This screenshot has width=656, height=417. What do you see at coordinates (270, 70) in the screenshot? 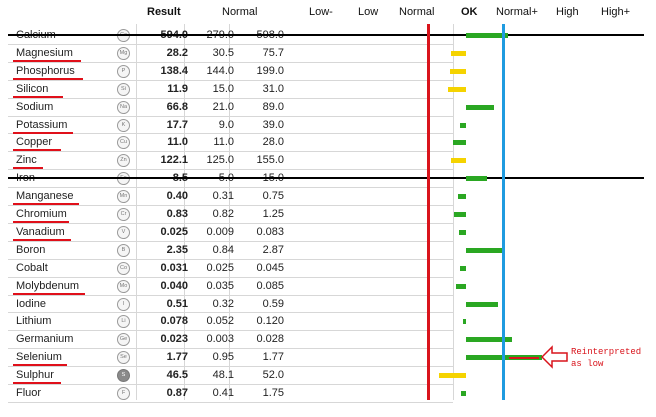
I see `normal-high-value: 199.0` at bounding box center [270, 70].